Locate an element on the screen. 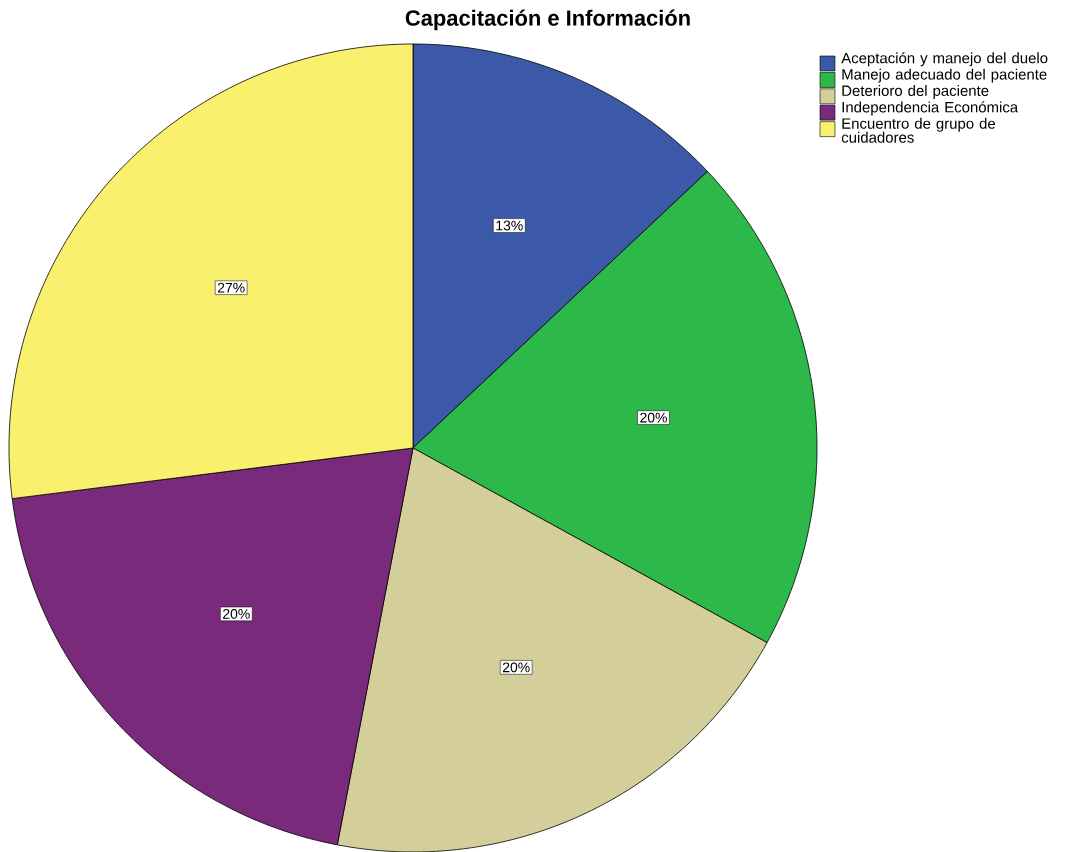 The image size is (1071, 852). legend-label: Encuentro de grupo de cuidadores is located at coordinates (918, 130).